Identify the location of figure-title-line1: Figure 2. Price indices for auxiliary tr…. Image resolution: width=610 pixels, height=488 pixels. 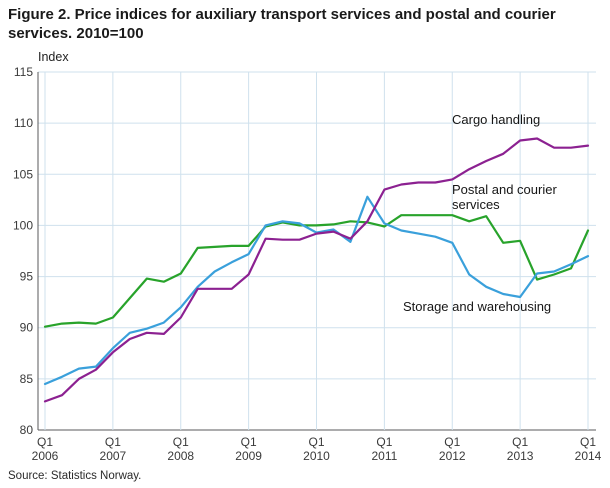
(282, 14).